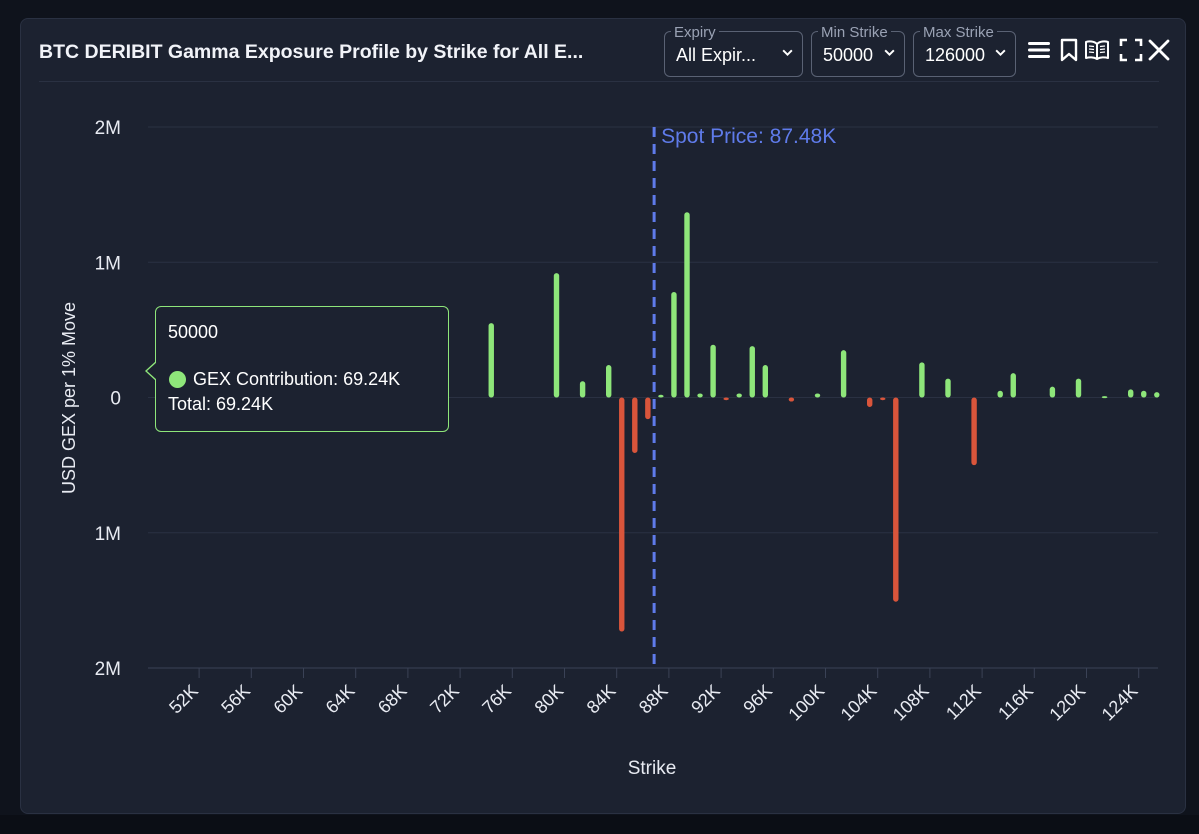 Image resolution: width=1199 pixels, height=834 pixels. What do you see at coordinates (288, 699) in the screenshot?
I see `x-tick-label: 60K` at bounding box center [288, 699].